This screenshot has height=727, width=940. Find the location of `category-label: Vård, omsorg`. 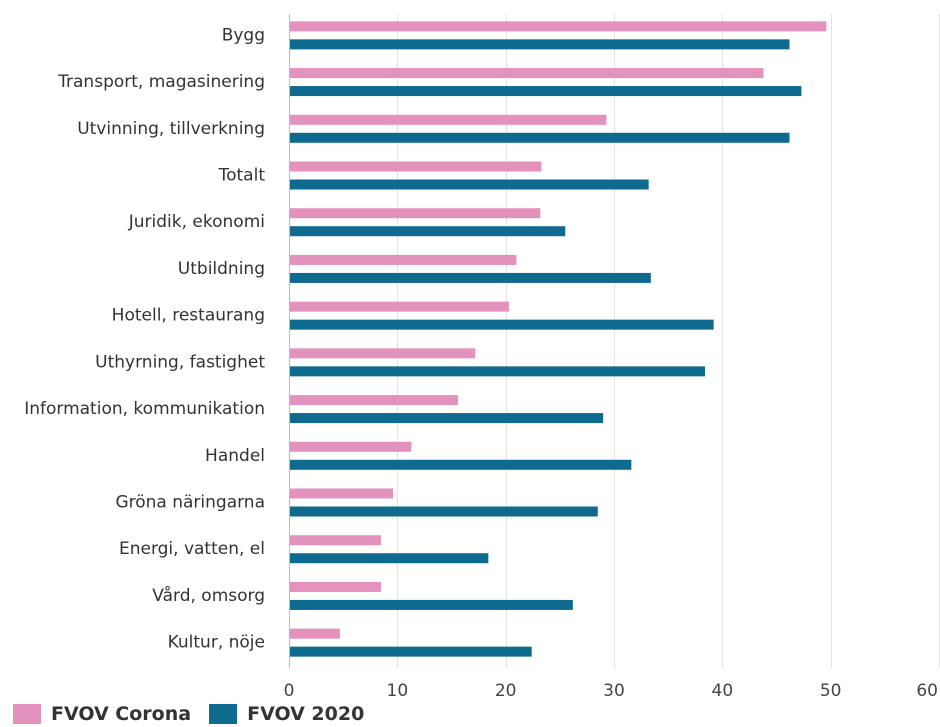

category-label: Vård, omsorg is located at coordinates (208, 595).